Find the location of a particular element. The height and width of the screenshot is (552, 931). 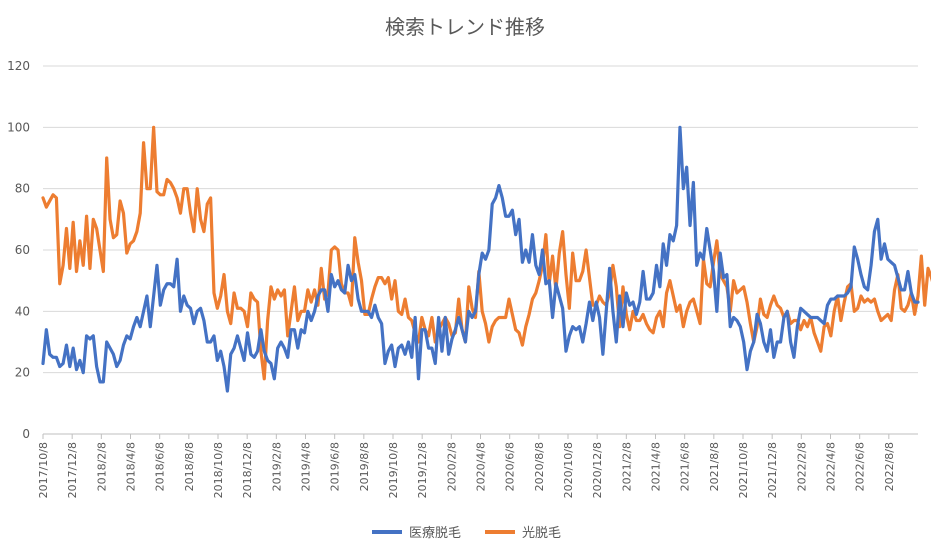

x-tick-label: 2019/10/8 is located at coordinates (393, 470).